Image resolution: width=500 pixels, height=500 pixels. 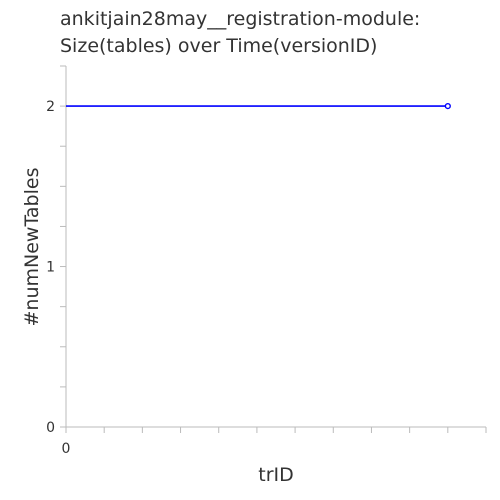 I want to click on tick-labels: 0 1 2 0, so click(x=58, y=278).